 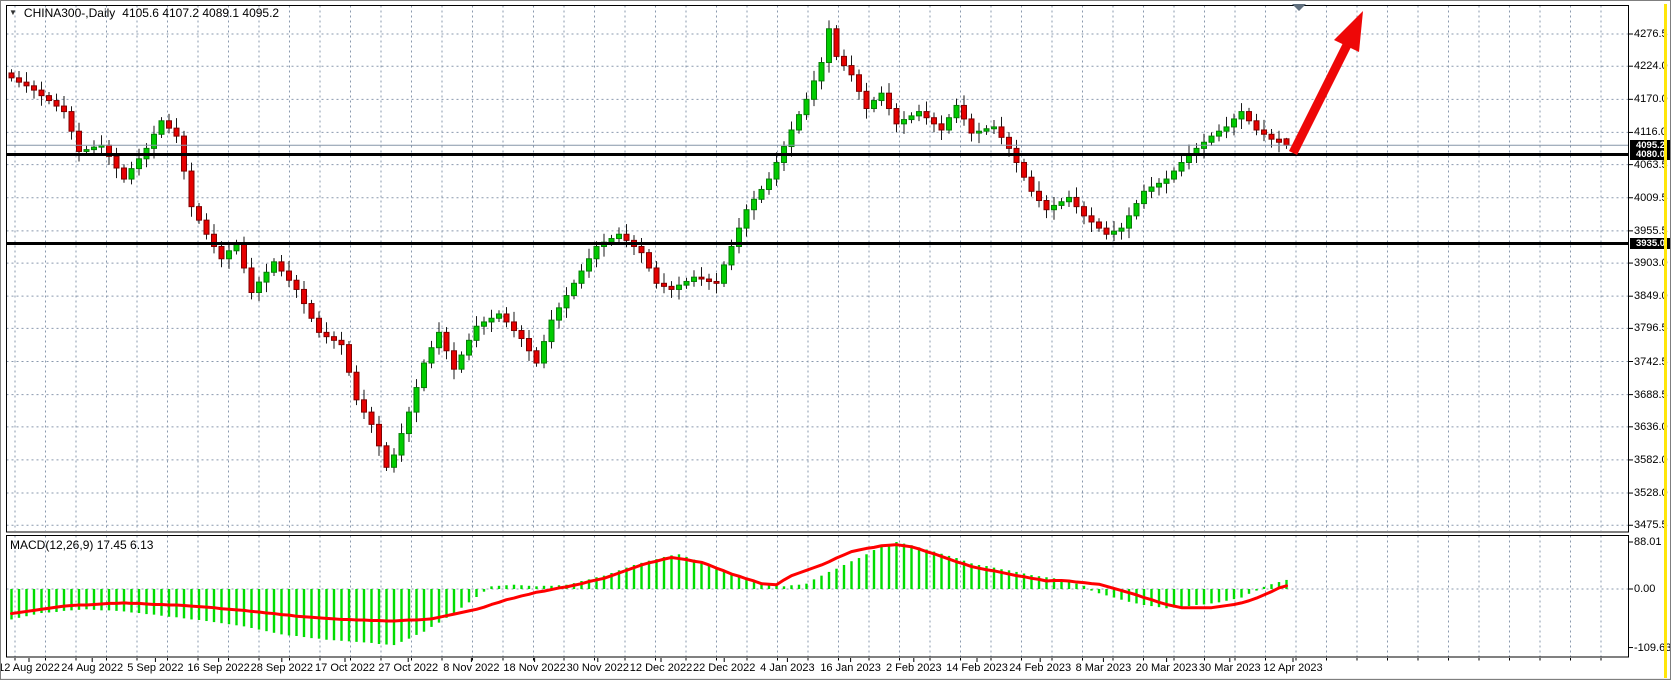 I want to click on price-badge: 4080.0, so click(x=1650, y=154).